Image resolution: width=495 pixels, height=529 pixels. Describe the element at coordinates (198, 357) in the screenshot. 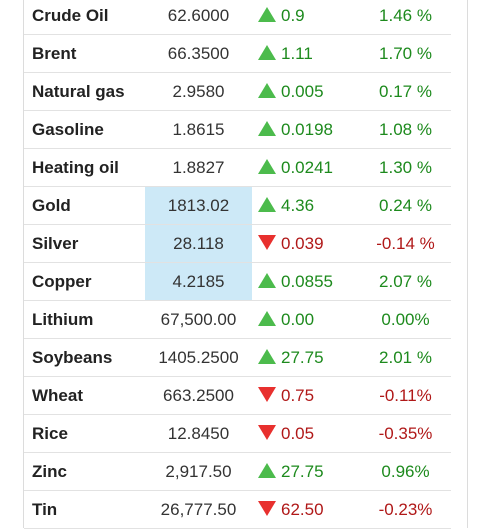

I see `commodity-price: 1405.2500` at that location.